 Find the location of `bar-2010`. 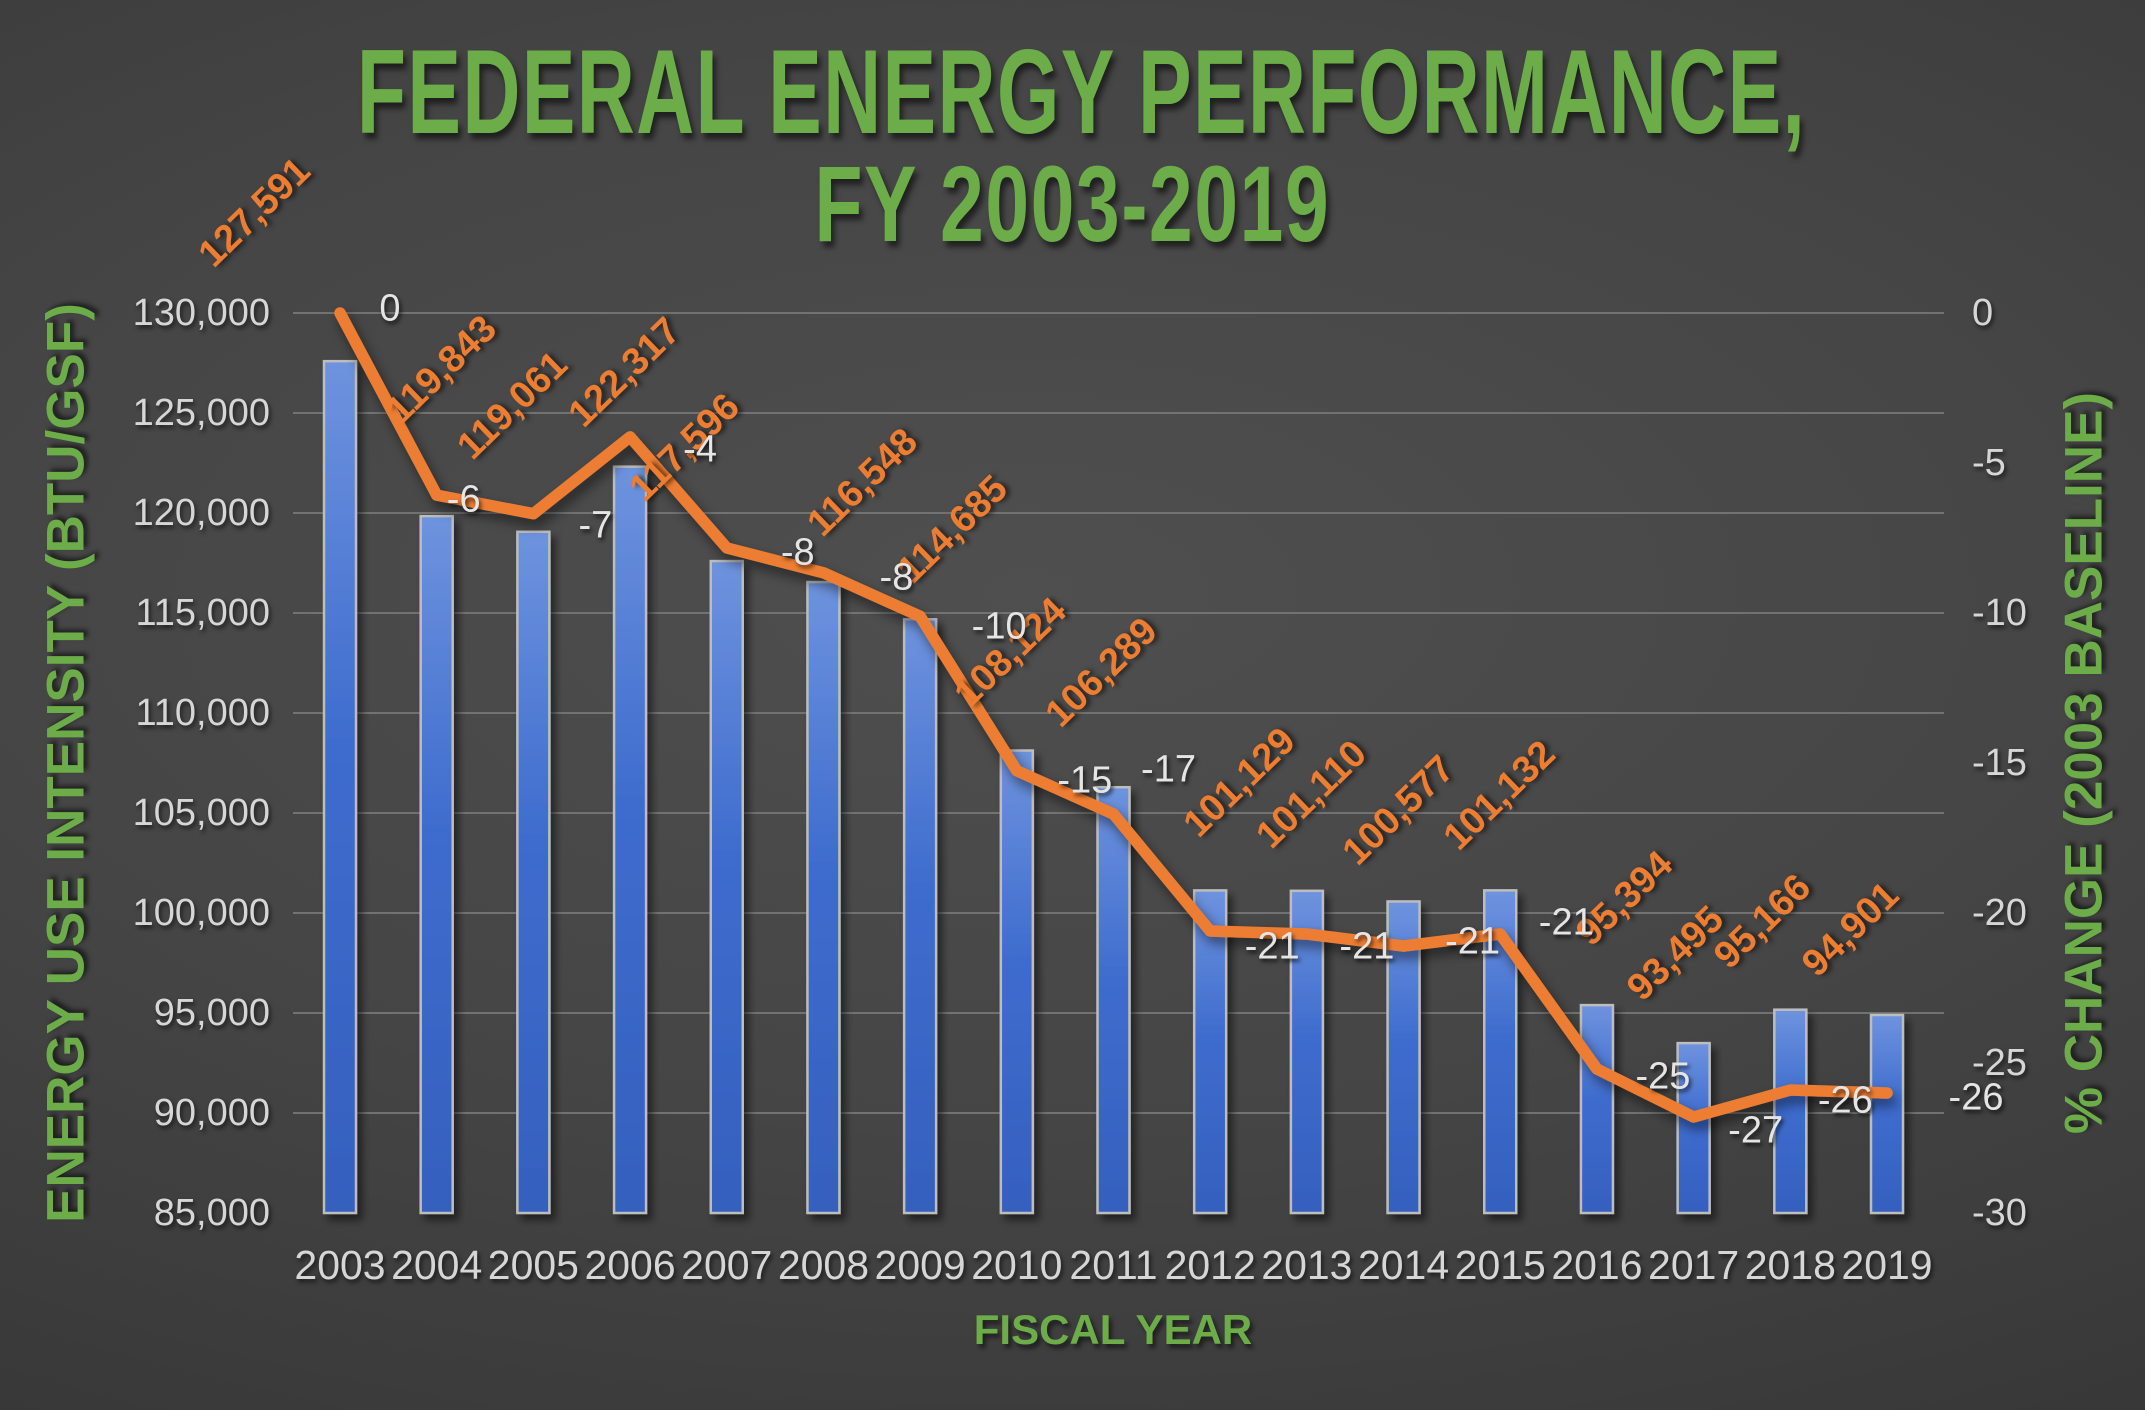

bar-2010 is located at coordinates (1017, 982).